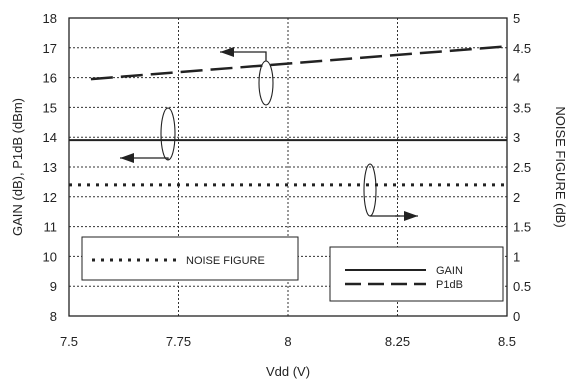 Image resolution: width=576 pixels, height=385 pixels. I want to click on y-right-tick-label: 5, so click(516, 18).